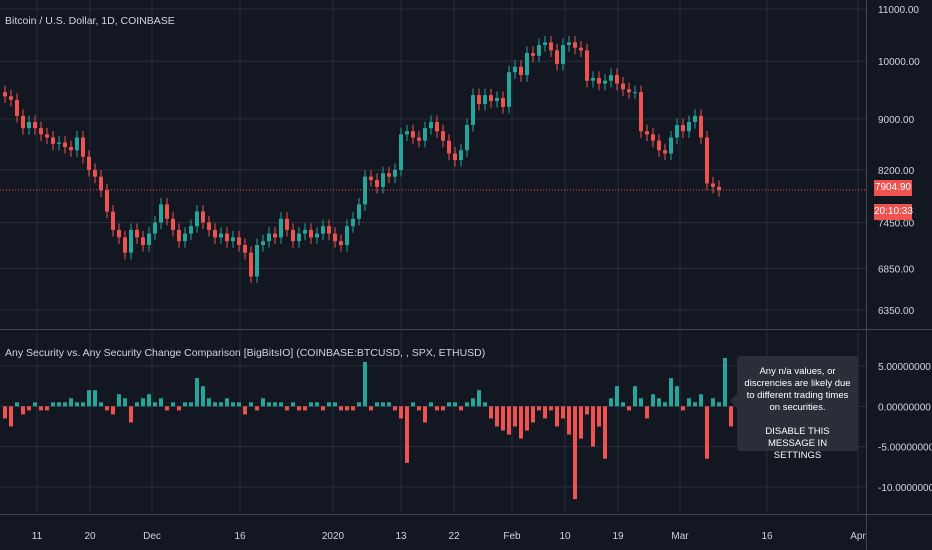 This screenshot has width=932, height=550. I want to click on time-tick-label: 22, so click(454, 536).